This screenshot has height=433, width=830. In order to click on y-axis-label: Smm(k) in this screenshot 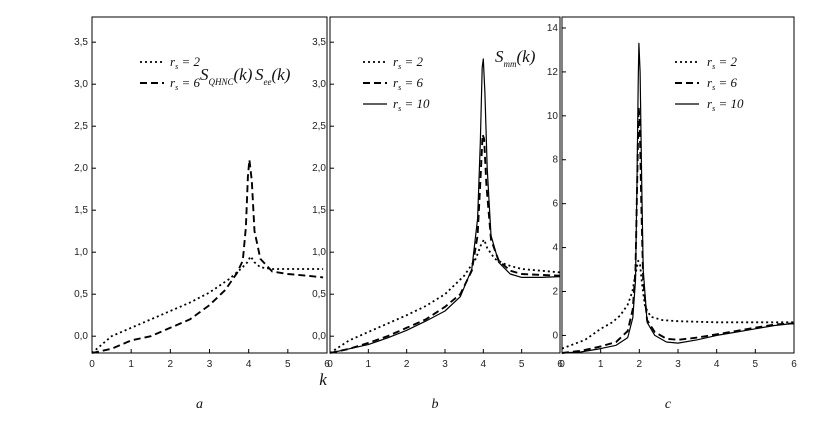, I will do `click(515, 58)`.